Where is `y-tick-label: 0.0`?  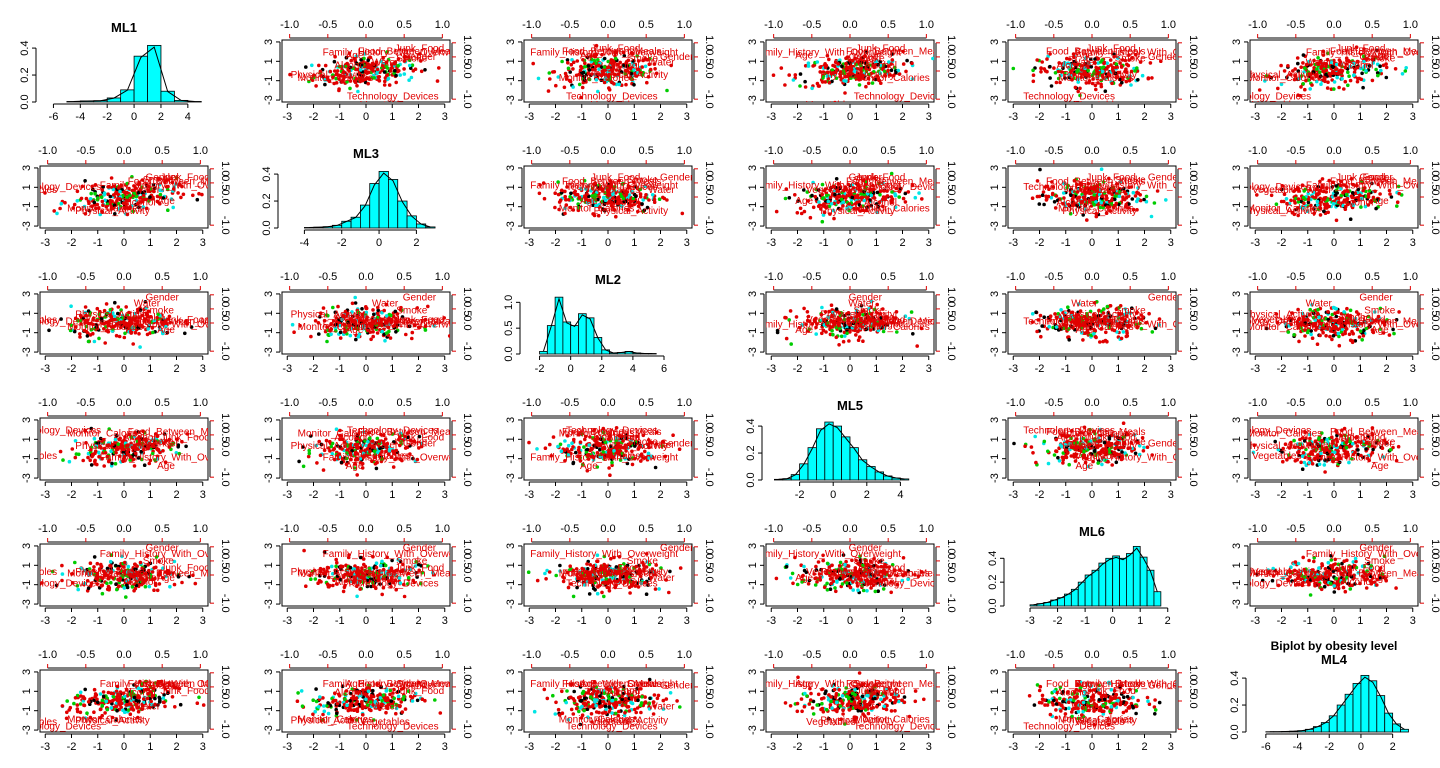
y-tick-label: 0.0 is located at coordinates (509, 353).